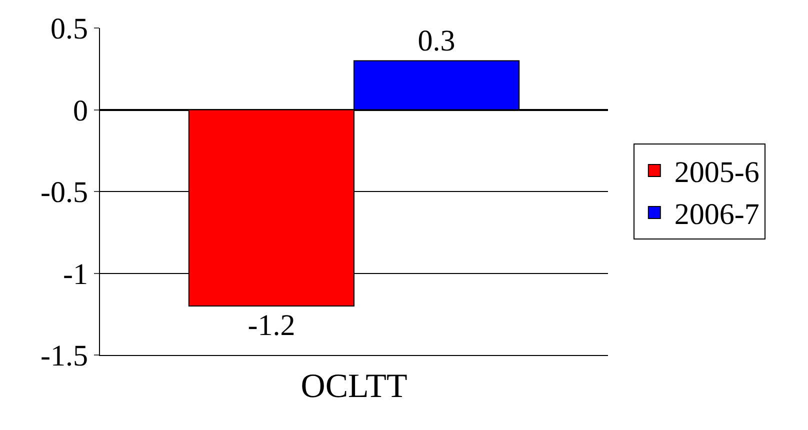 The image size is (808, 430). Describe the element at coordinates (69, 29) in the screenshot. I see `y-tick-label: 0.5` at that location.